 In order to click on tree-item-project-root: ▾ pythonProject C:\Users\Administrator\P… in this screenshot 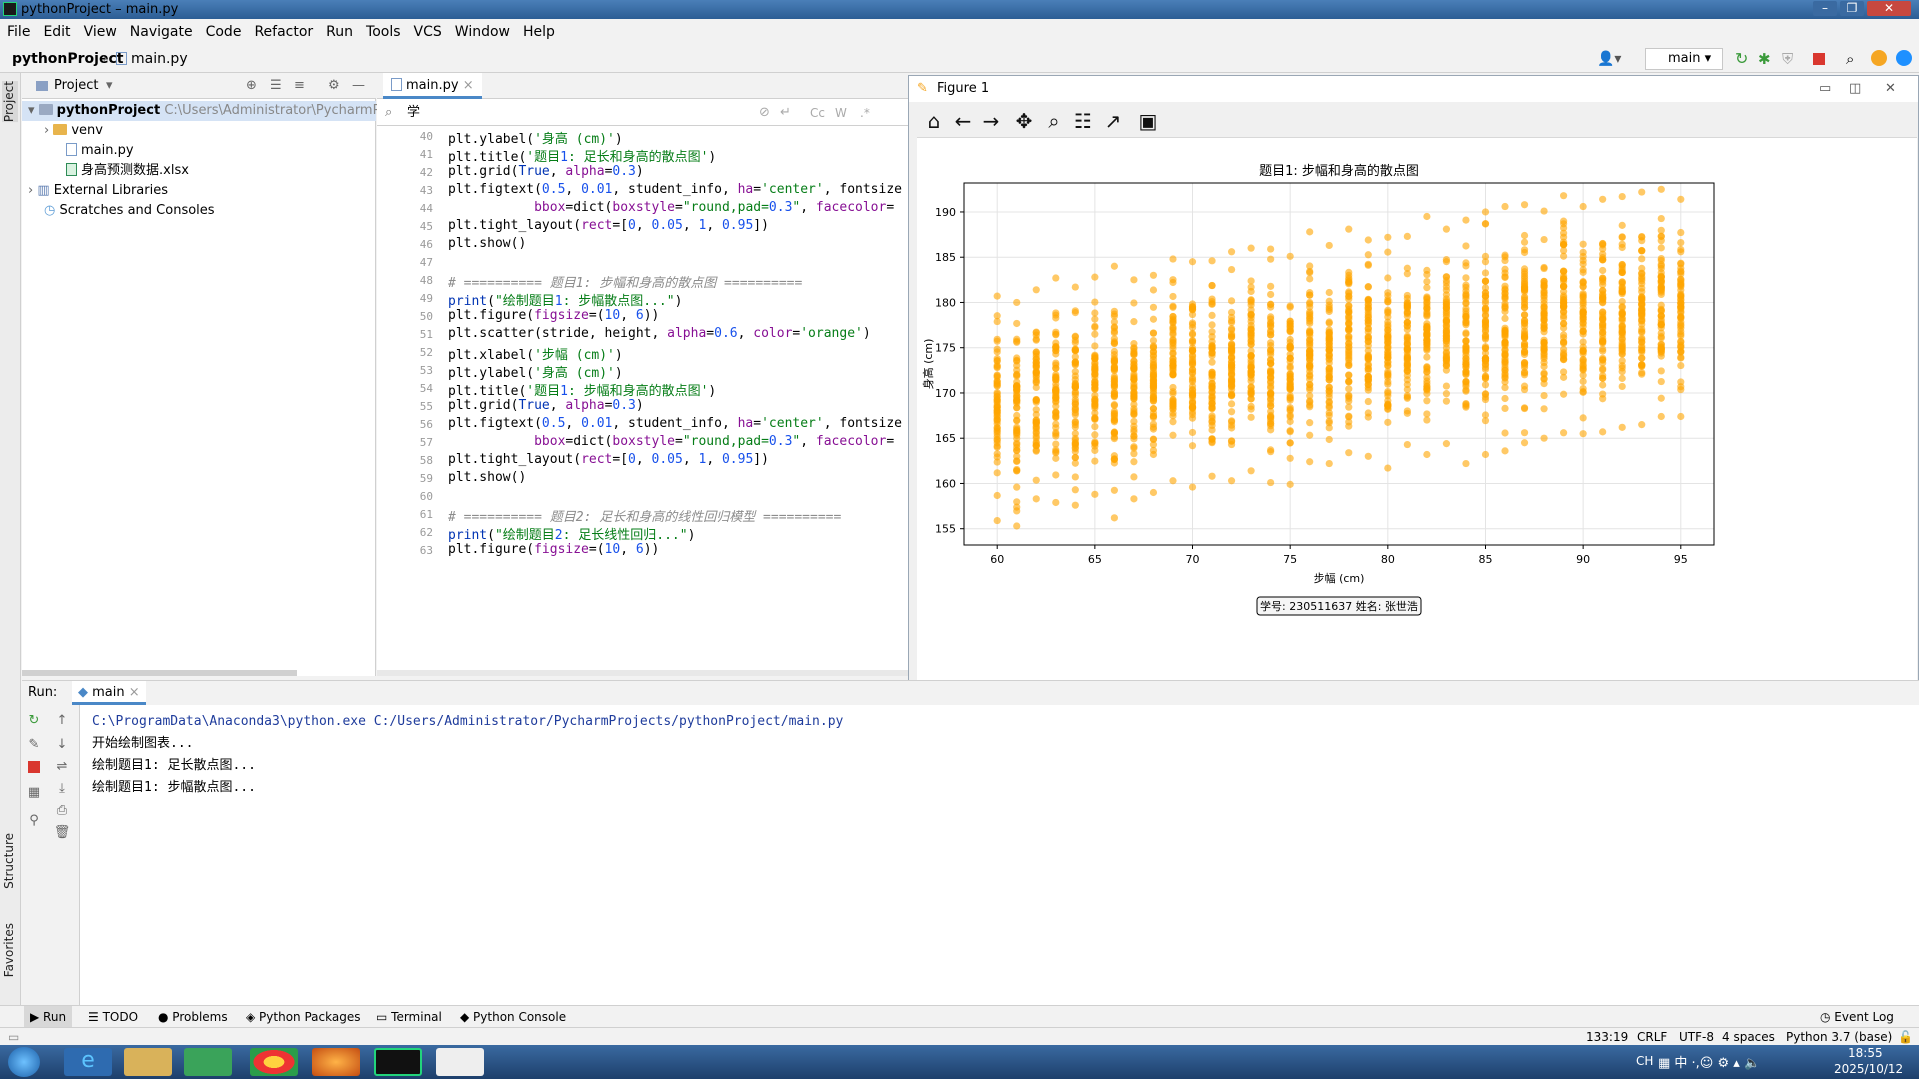, I will do `click(213, 111)`.